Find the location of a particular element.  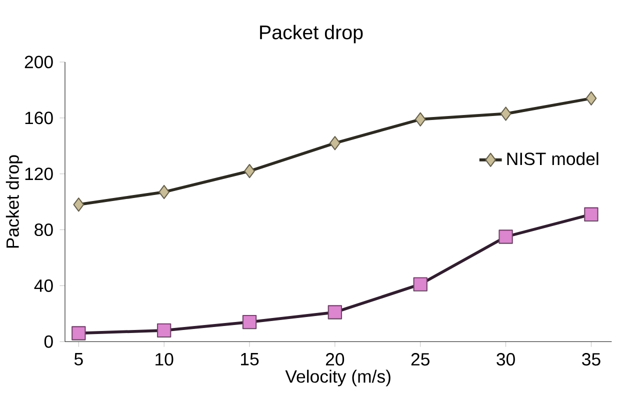

y-tick-label: 120 is located at coordinates (39, 173).